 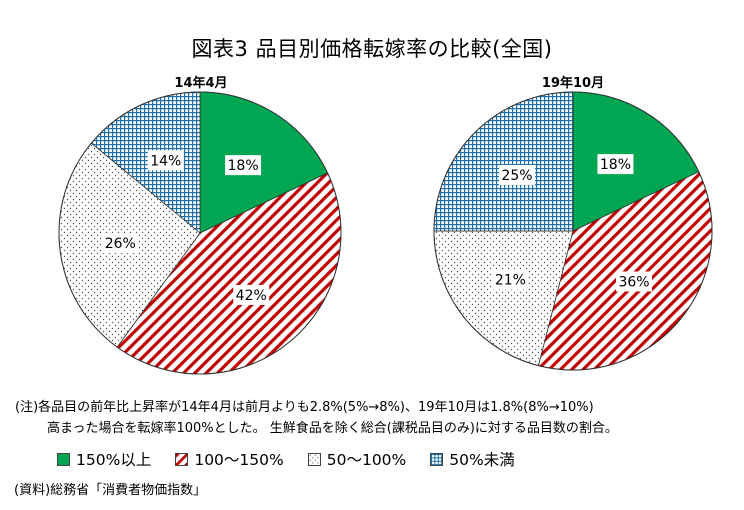 I want to click on slice-label: 26%, so click(x=120, y=244).